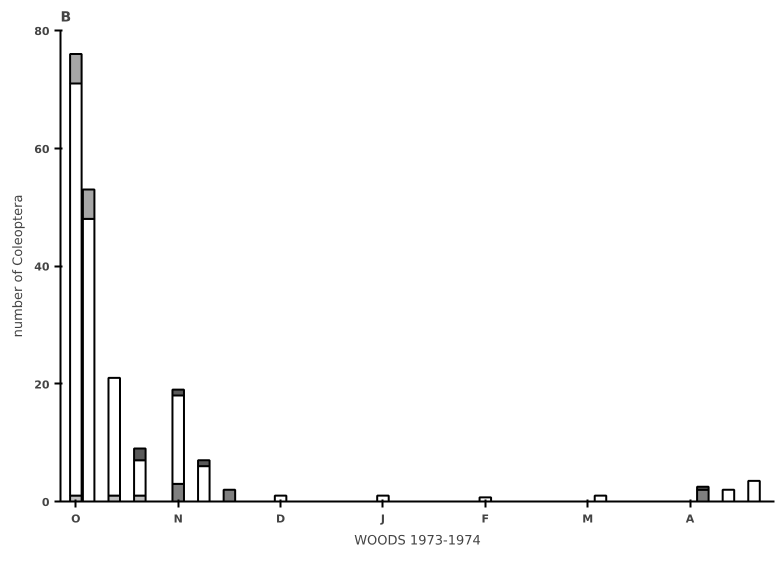 The image size is (784, 561). Describe the element at coordinates (42, 149) in the screenshot. I see `y-tick-label: 60` at that location.